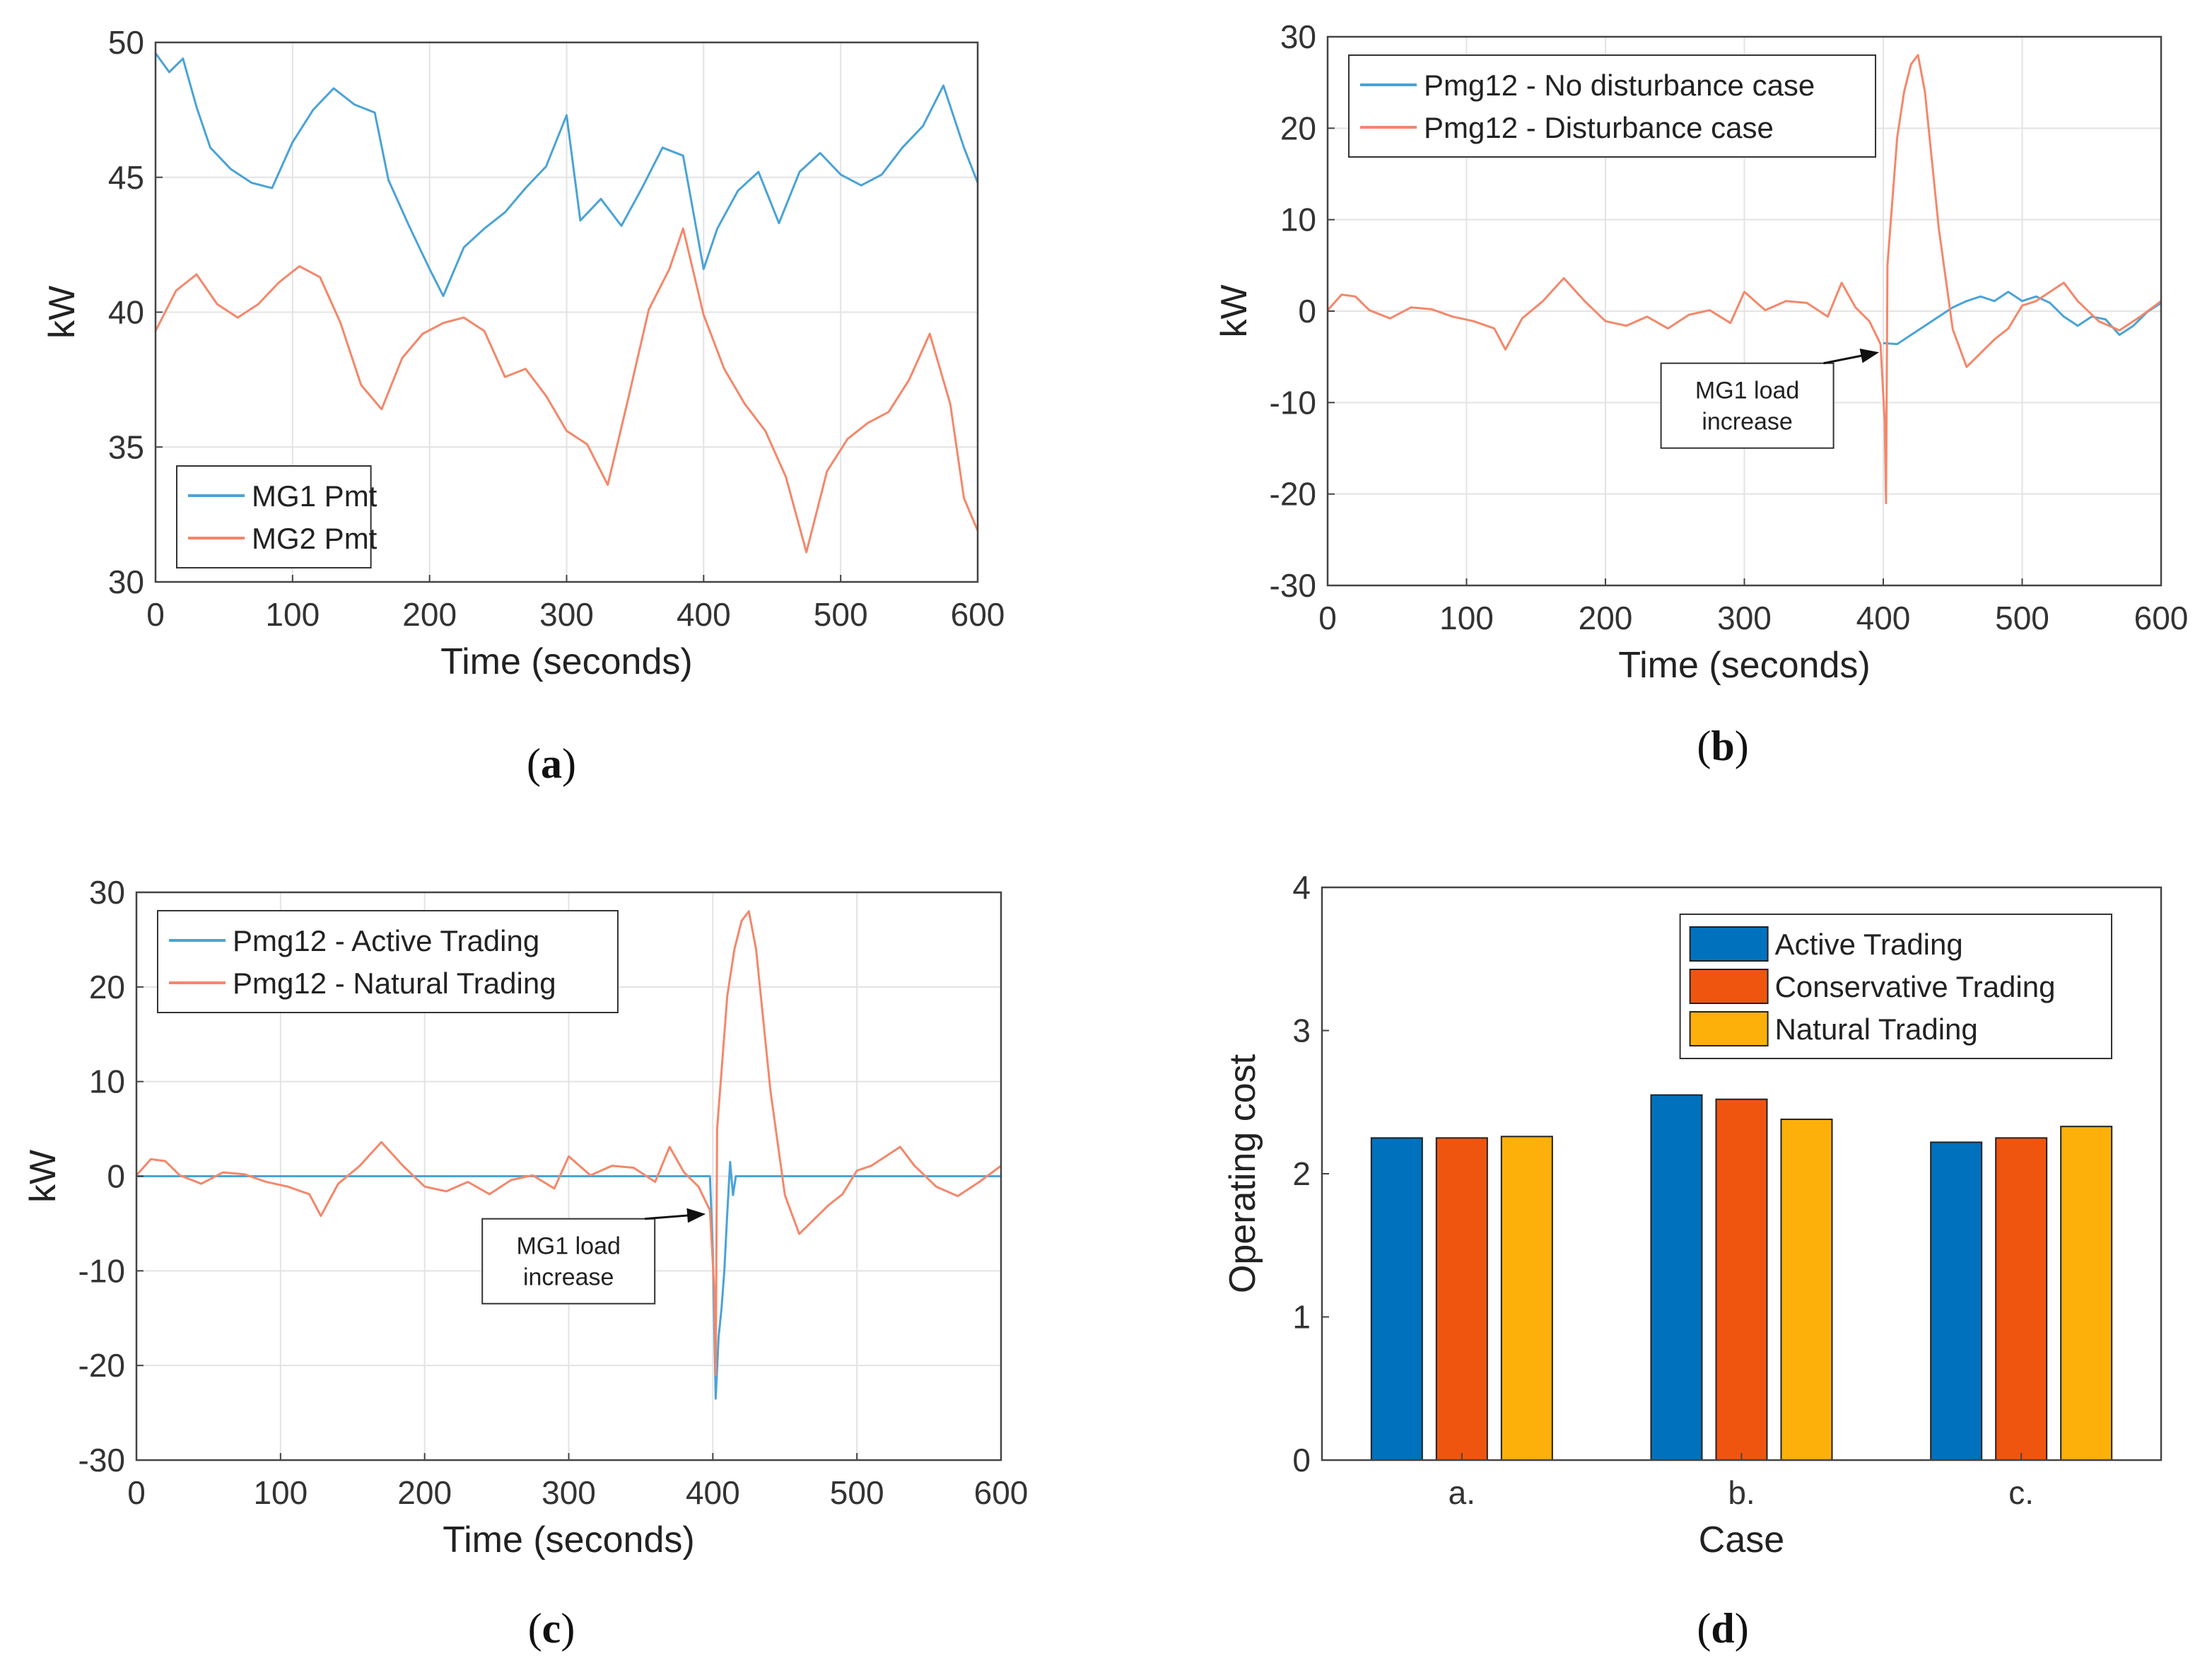 The height and width of the screenshot is (1680, 2212). I want to click on panel-caption-c: (c), so click(551, 1629).